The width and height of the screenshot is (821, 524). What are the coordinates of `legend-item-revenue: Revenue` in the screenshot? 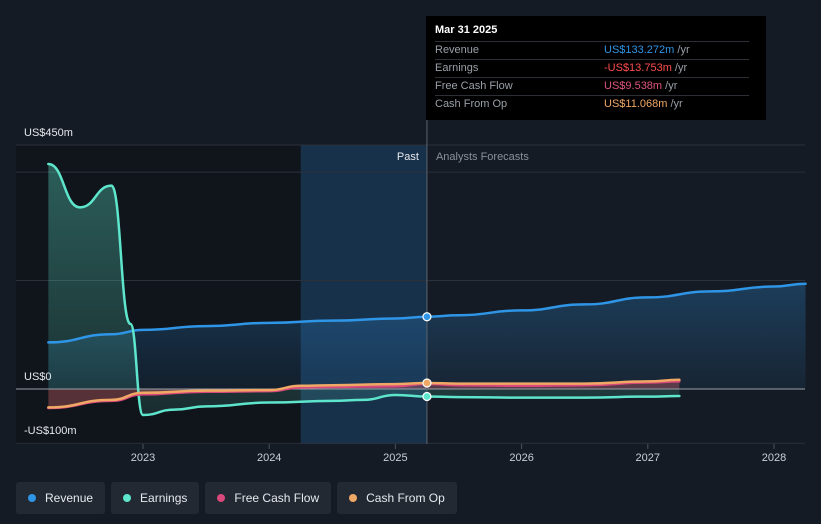 It's located at (61, 498).